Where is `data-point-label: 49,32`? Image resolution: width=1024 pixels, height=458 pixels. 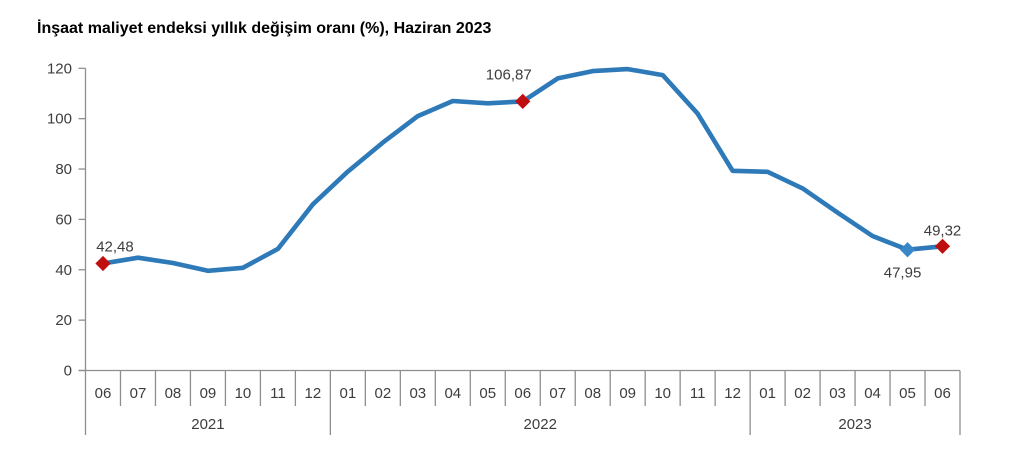
data-point-label: 49,32 is located at coordinates (943, 230).